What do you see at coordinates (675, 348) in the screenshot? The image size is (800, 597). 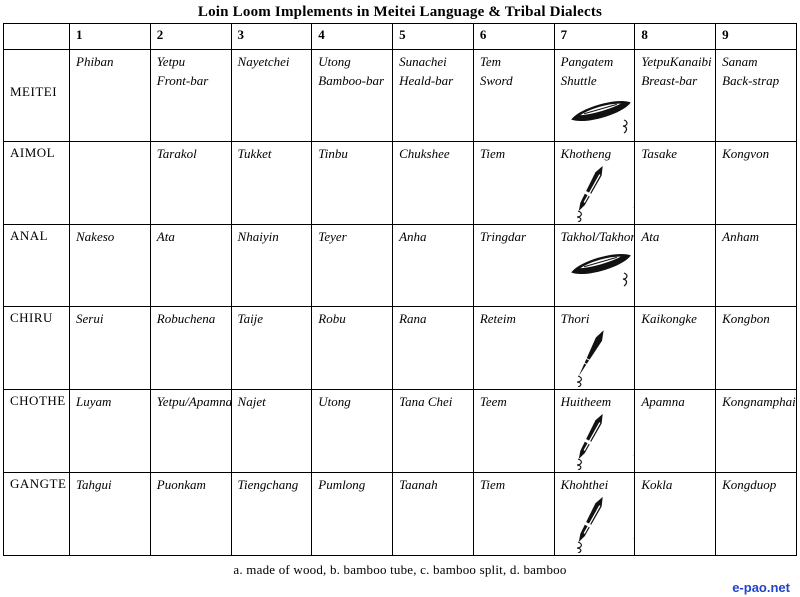 I see `cell-chiru-col8: Kaikongke` at bounding box center [675, 348].